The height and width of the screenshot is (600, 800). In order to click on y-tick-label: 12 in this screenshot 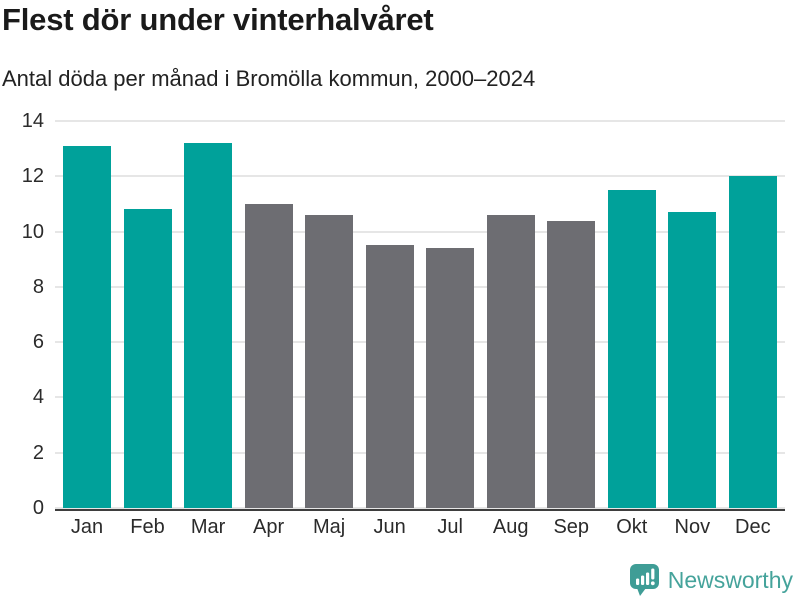, I will do `click(32, 176)`.